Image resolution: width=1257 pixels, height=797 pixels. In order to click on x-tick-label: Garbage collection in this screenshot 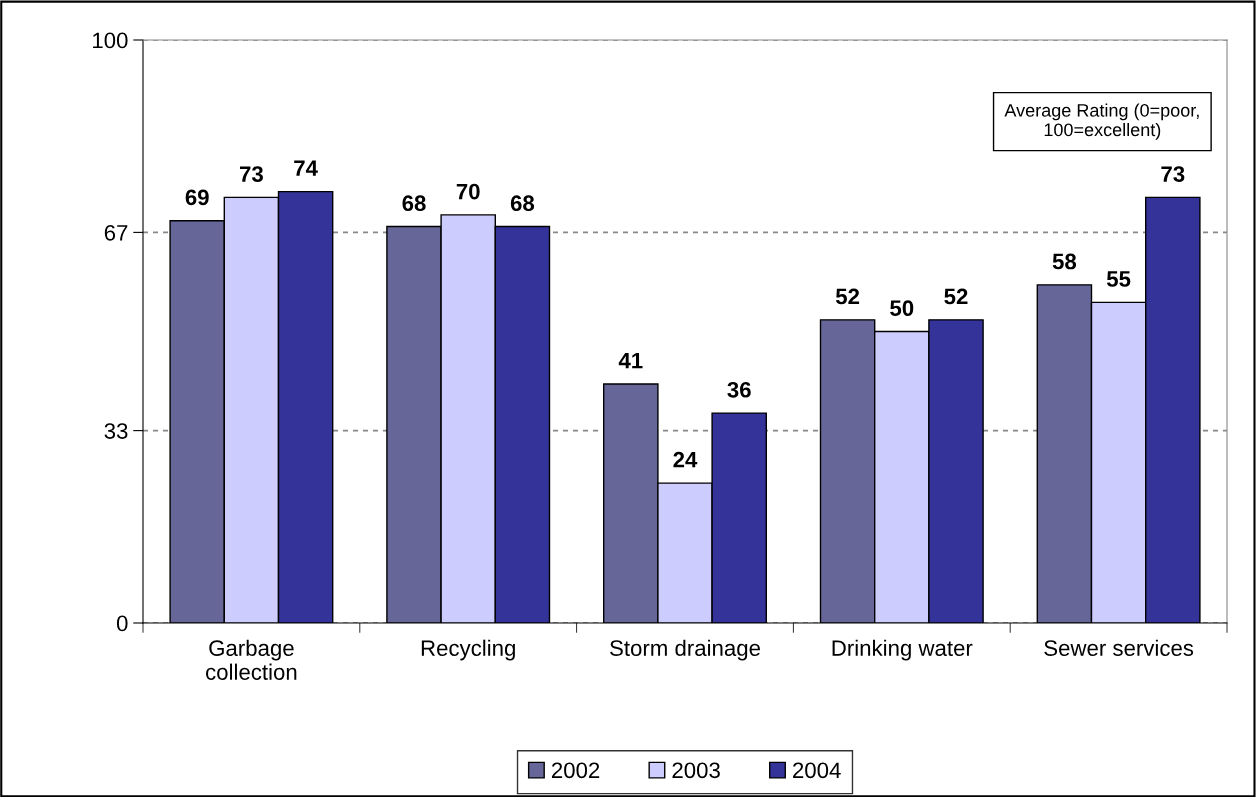, I will do `click(251, 659)`.